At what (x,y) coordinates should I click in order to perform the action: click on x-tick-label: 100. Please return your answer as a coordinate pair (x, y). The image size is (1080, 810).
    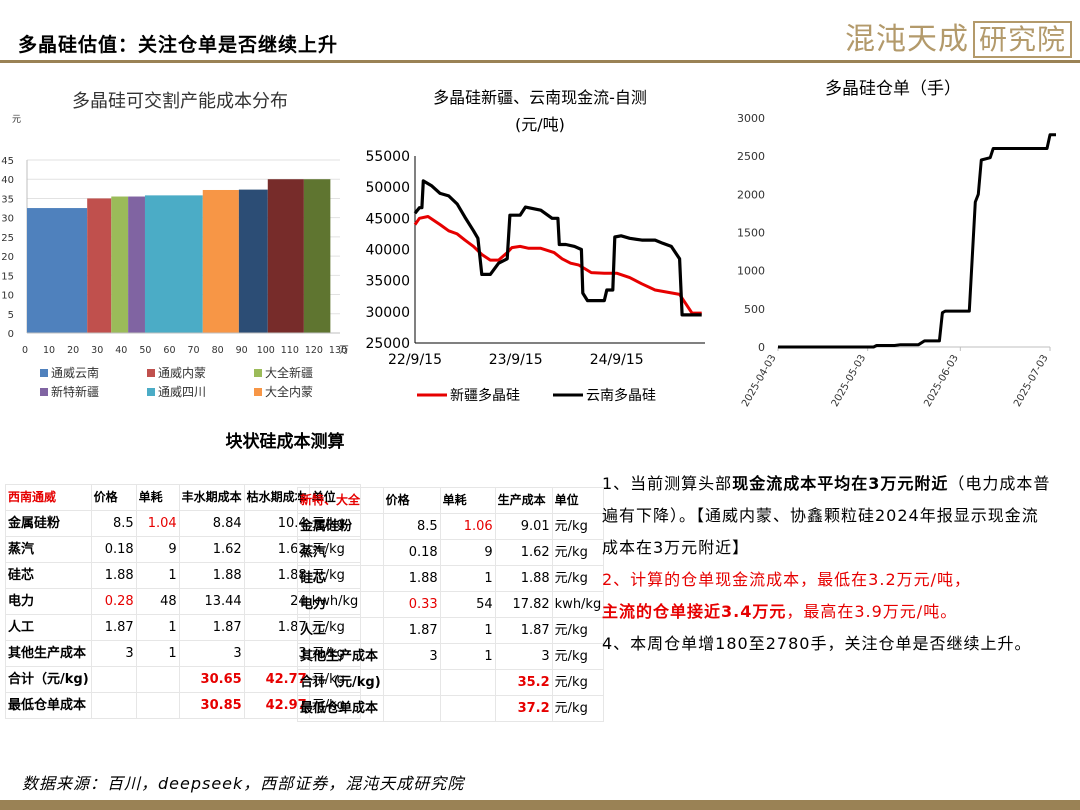
    Looking at the image, I should click on (266, 350).